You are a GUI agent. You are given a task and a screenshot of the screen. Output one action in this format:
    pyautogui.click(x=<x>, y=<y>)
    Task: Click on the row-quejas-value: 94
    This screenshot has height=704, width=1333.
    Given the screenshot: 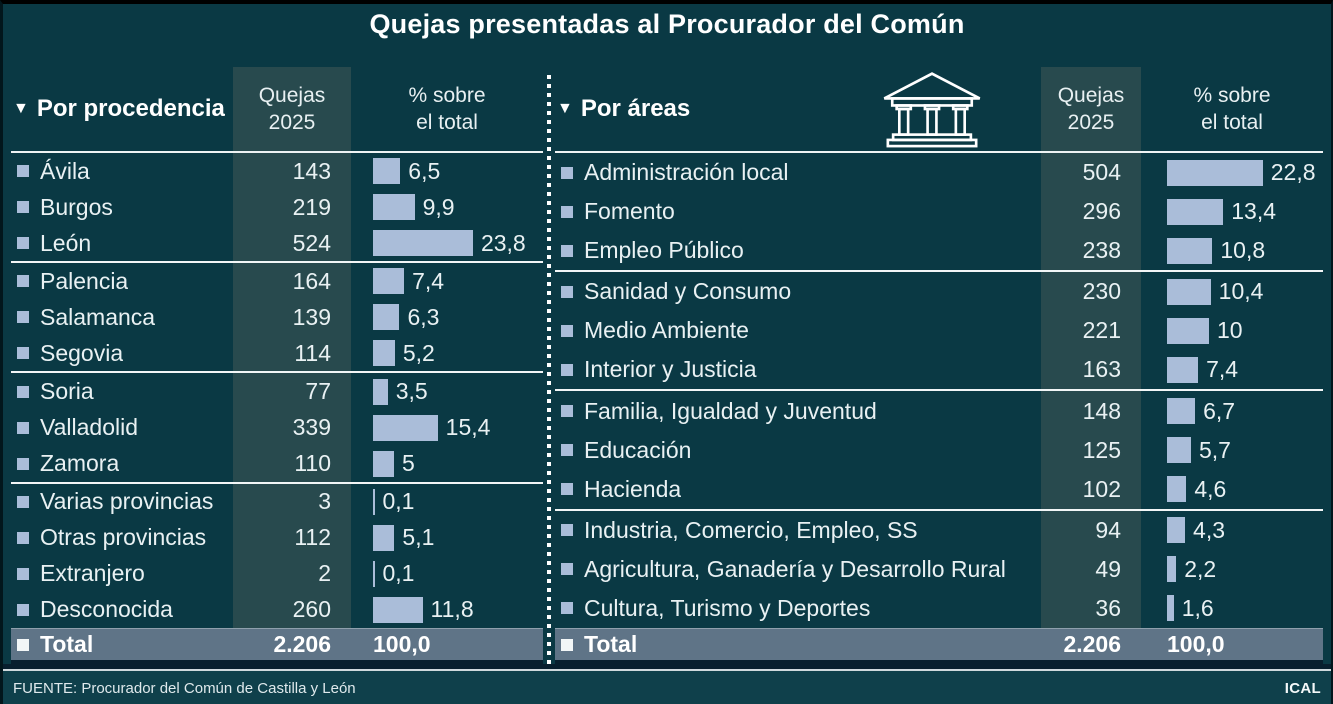 What is the action you would take?
    pyautogui.click(x=1091, y=530)
    